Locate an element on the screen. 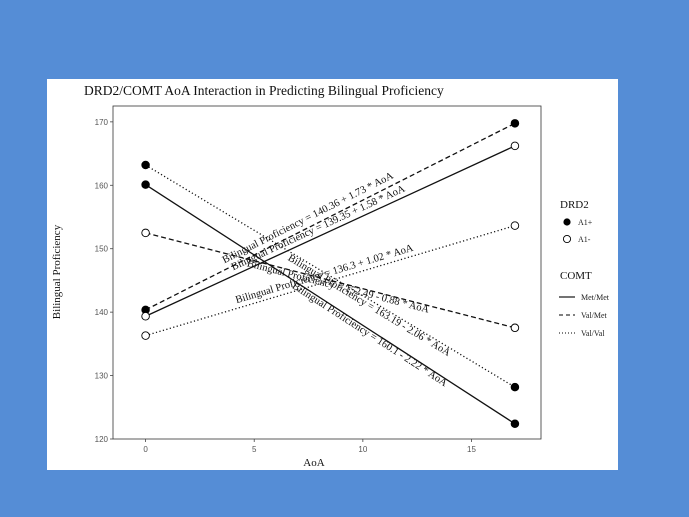 The width and height of the screenshot is (689, 517). y-tick-label: 150 is located at coordinates (102, 249).